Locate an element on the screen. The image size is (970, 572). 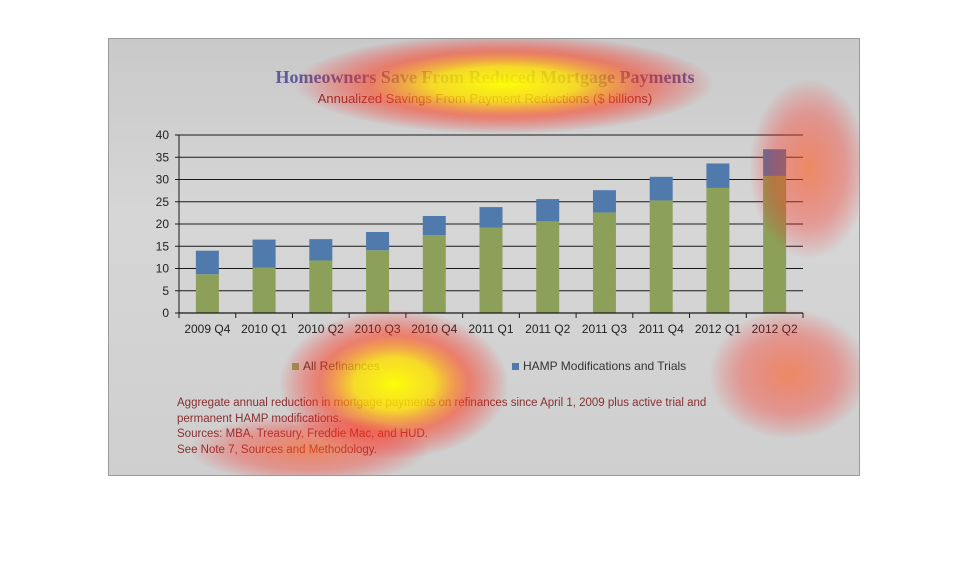
legend-swatch-refinances is located at coordinates (295, 366).